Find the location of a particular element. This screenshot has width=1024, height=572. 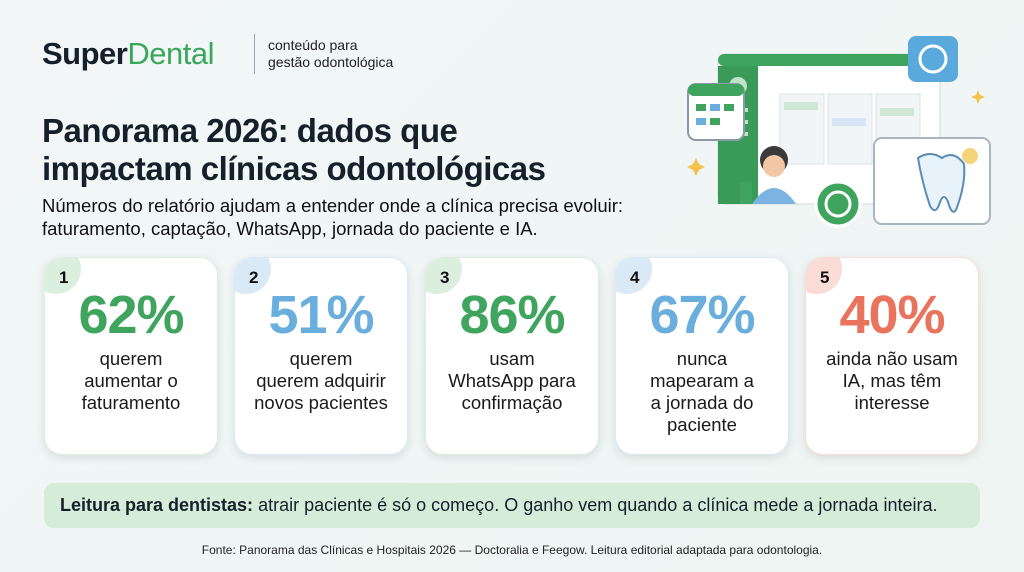

card-text: usam WhatsApp para confirmação is located at coordinates (512, 381).